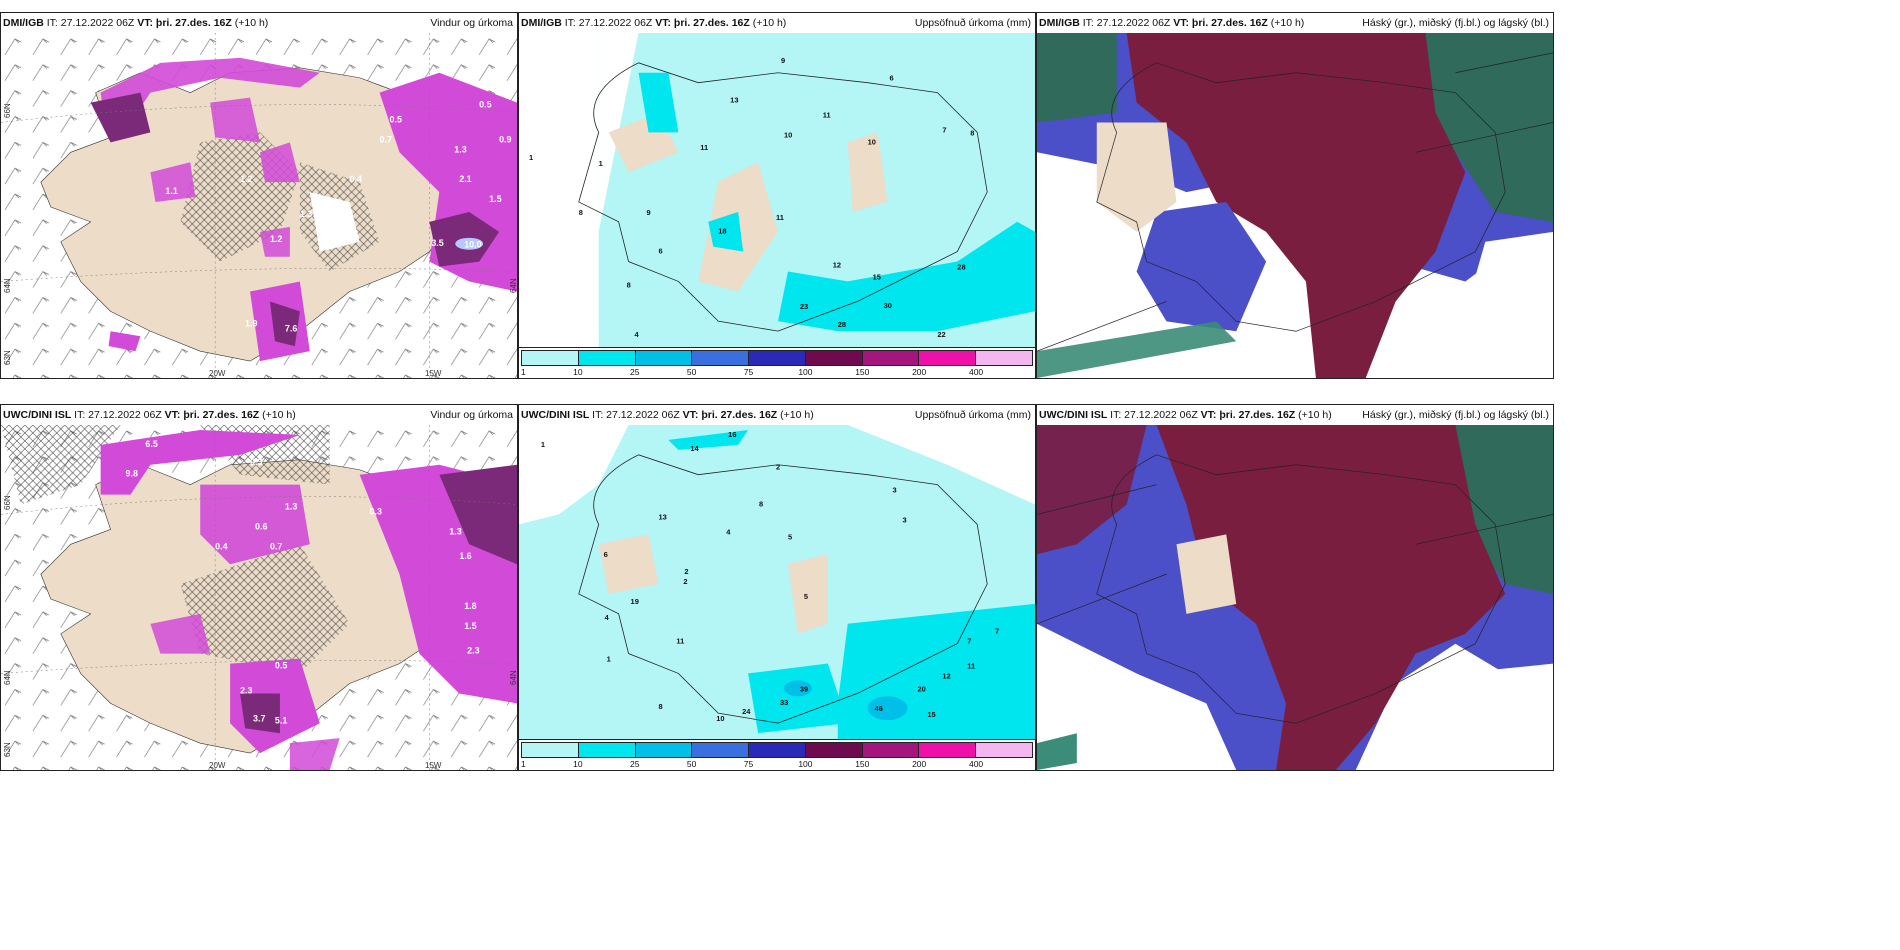 The width and height of the screenshot is (1900, 950). I want to click on init-time: IT: 27.12.2022 06Z, so click(1154, 415).